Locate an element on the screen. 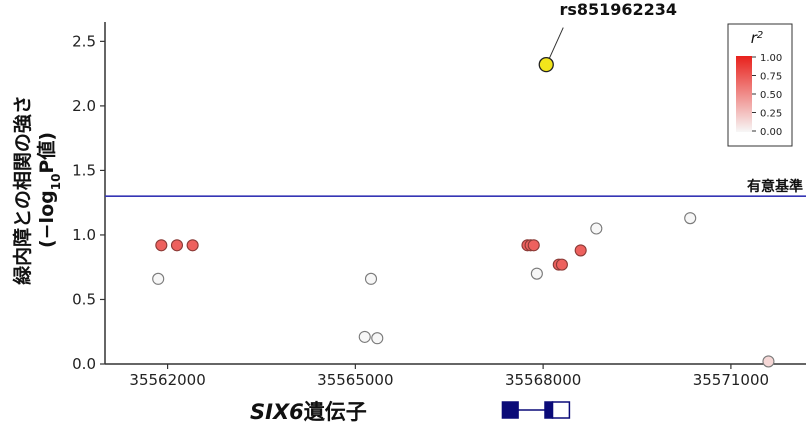  highlight-leader-line is located at coordinates (556, 43).